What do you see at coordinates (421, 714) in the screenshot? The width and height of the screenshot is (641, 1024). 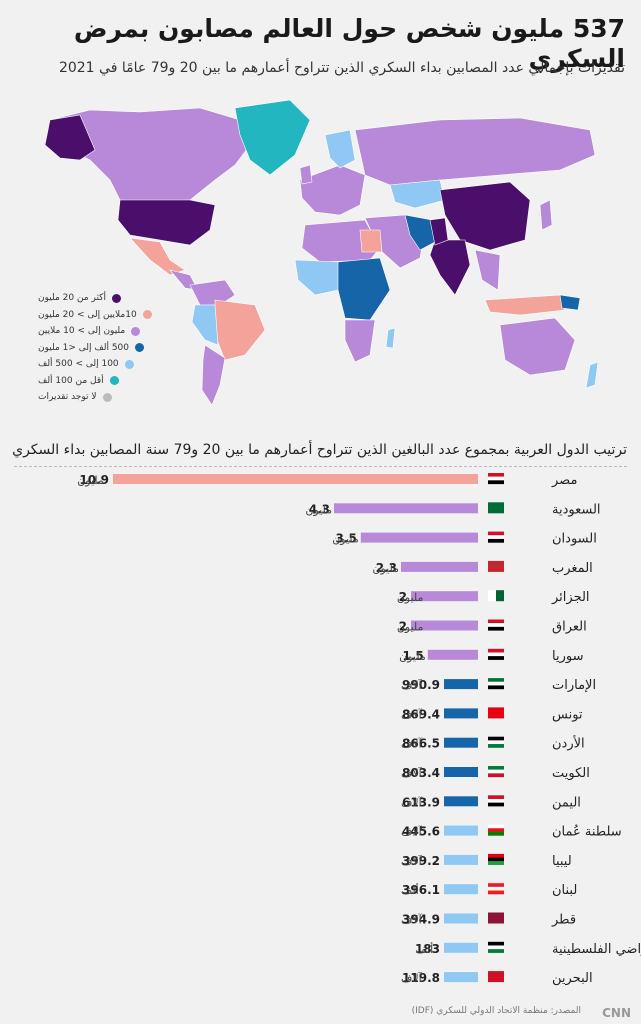 I see `value-label: 869.4` at bounding box center [421, 714].